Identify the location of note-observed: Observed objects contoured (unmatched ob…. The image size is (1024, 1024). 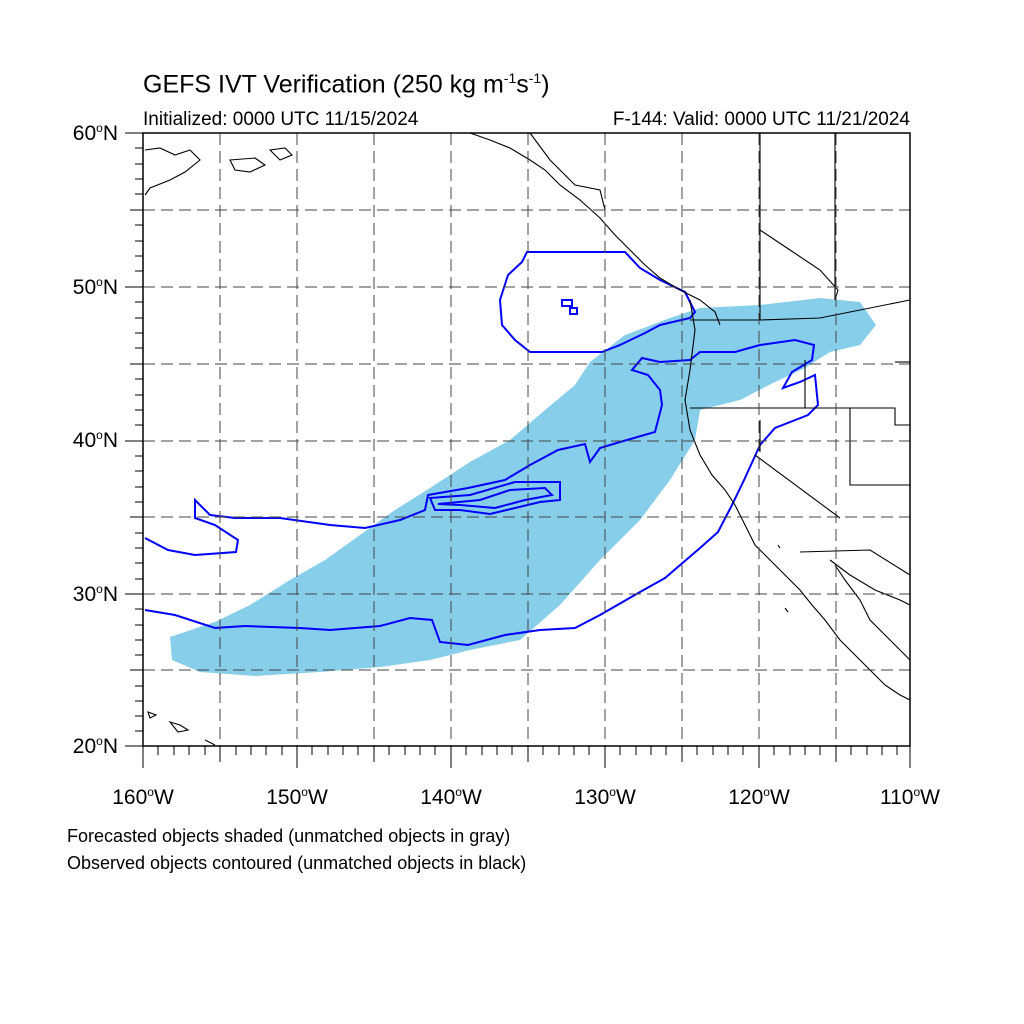
(297, 863).